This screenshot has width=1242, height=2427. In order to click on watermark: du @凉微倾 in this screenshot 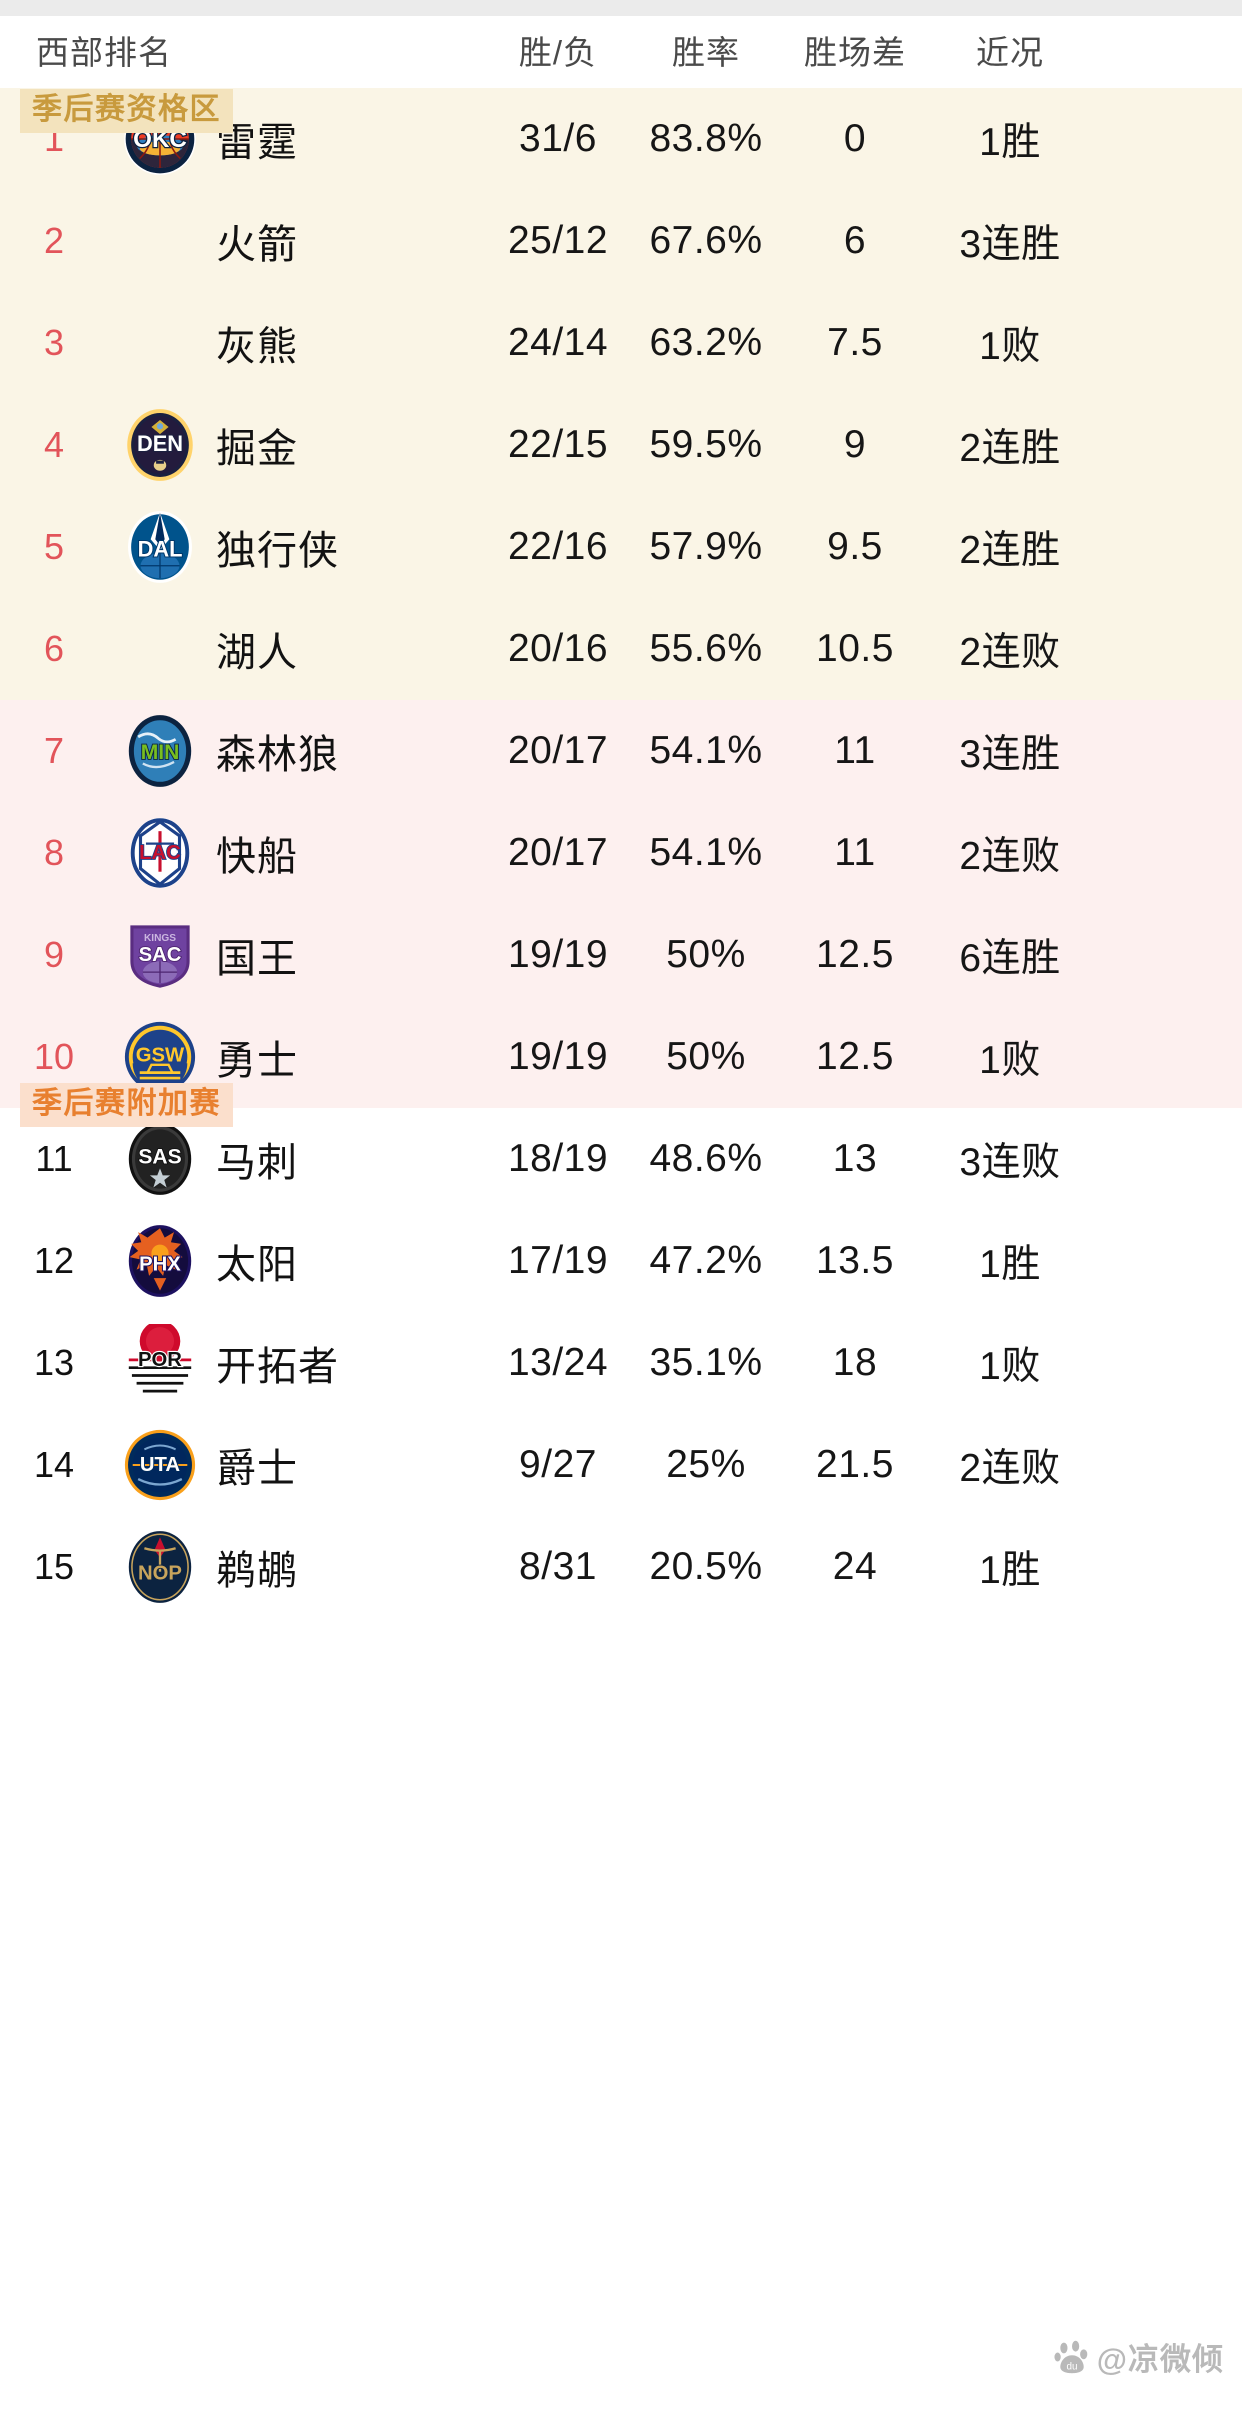, I will do `click(1139, 2356)`.